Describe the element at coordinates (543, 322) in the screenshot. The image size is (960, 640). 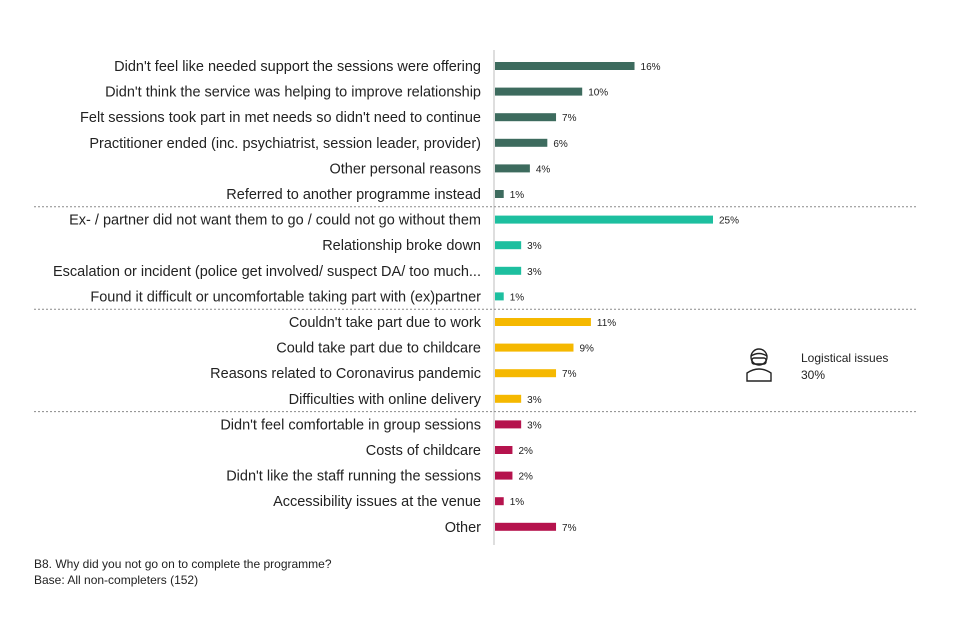
I see `bar-couldn-t-take-part-due-to-work` at that location.